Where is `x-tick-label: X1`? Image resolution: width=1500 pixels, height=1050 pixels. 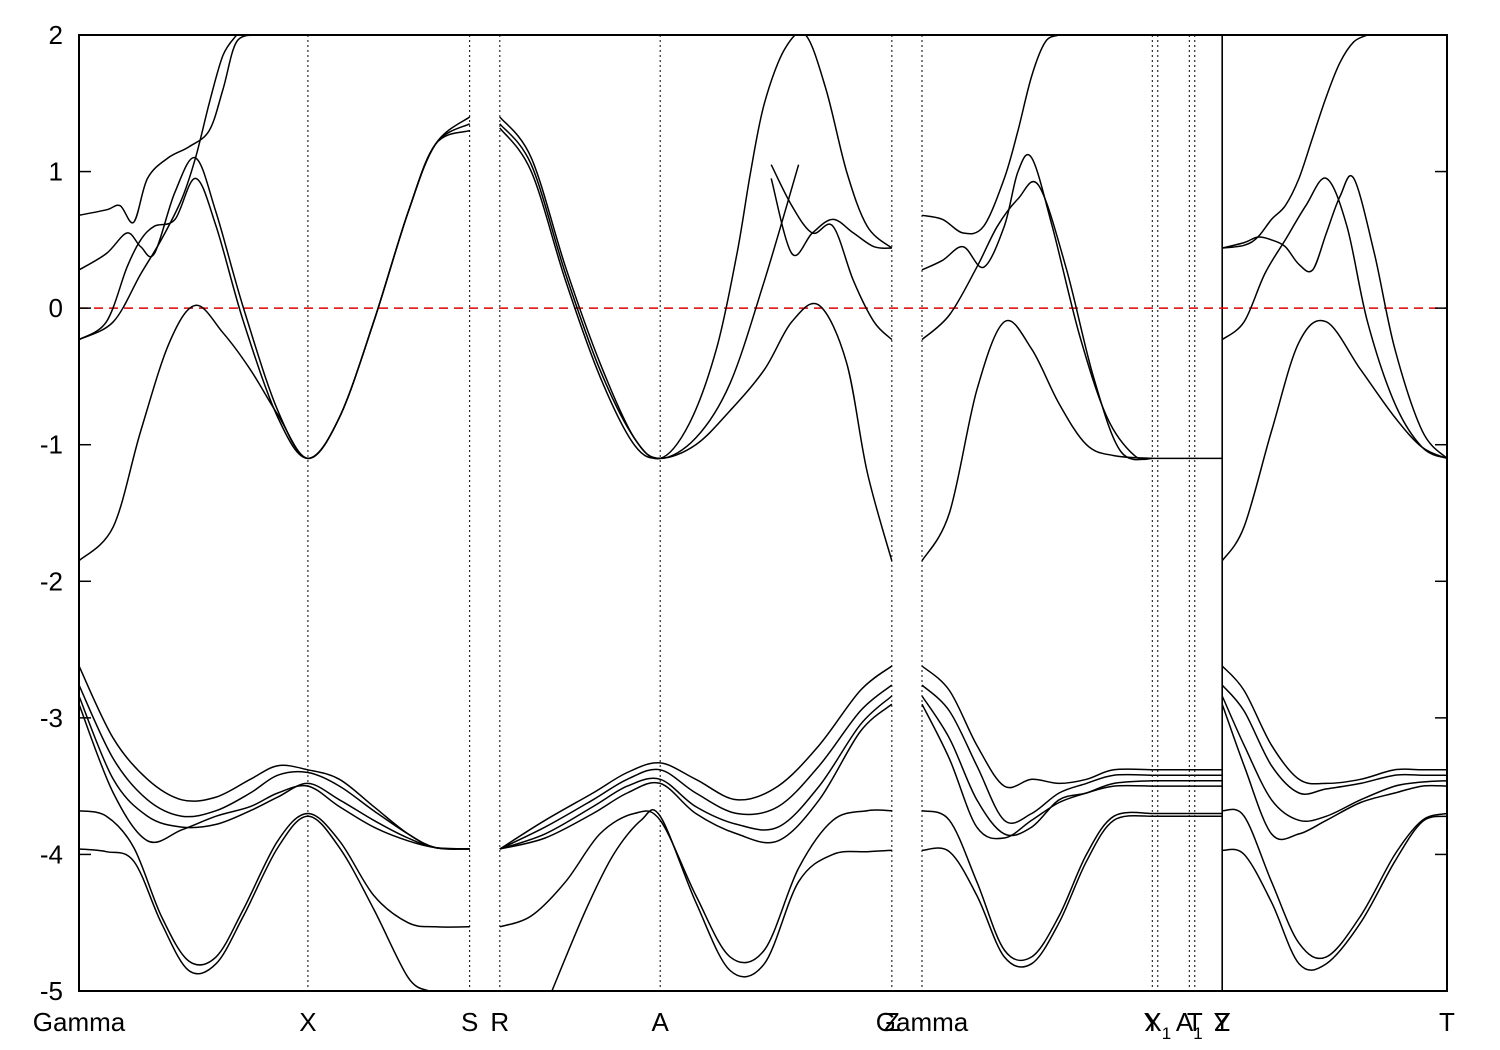
x-tick-label: X1 is located at coordinates (1157, 1025).